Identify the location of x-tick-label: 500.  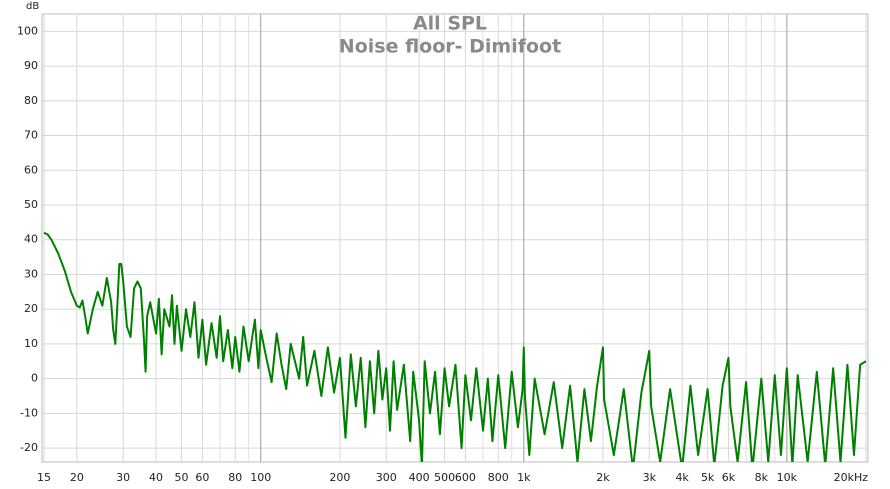
(444, 477).